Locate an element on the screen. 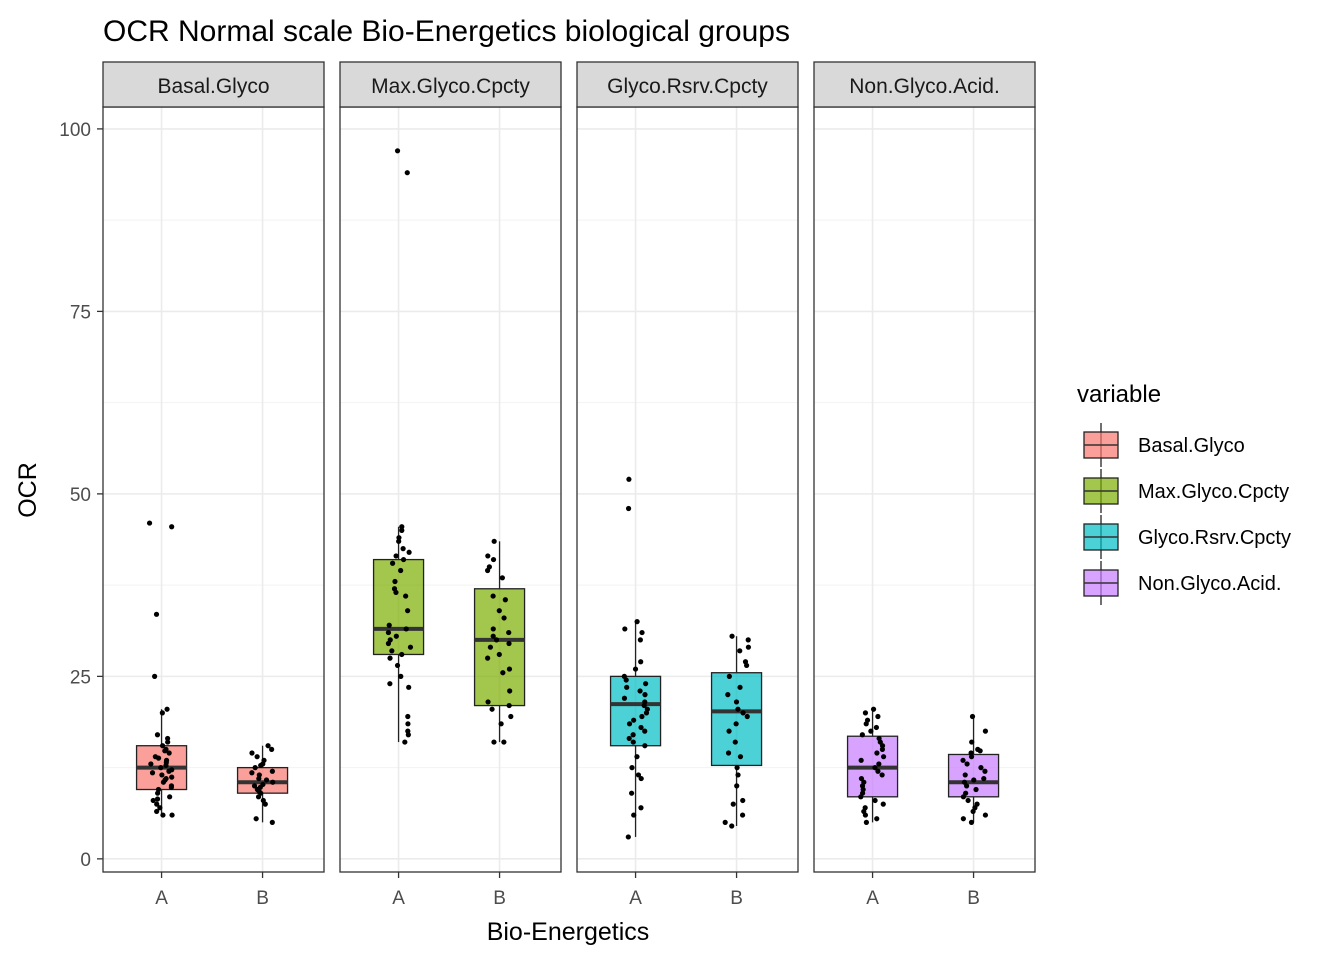  facet-panel: Glyco.Rsrv.Cpcty A B is located at coordinates (687, 485).